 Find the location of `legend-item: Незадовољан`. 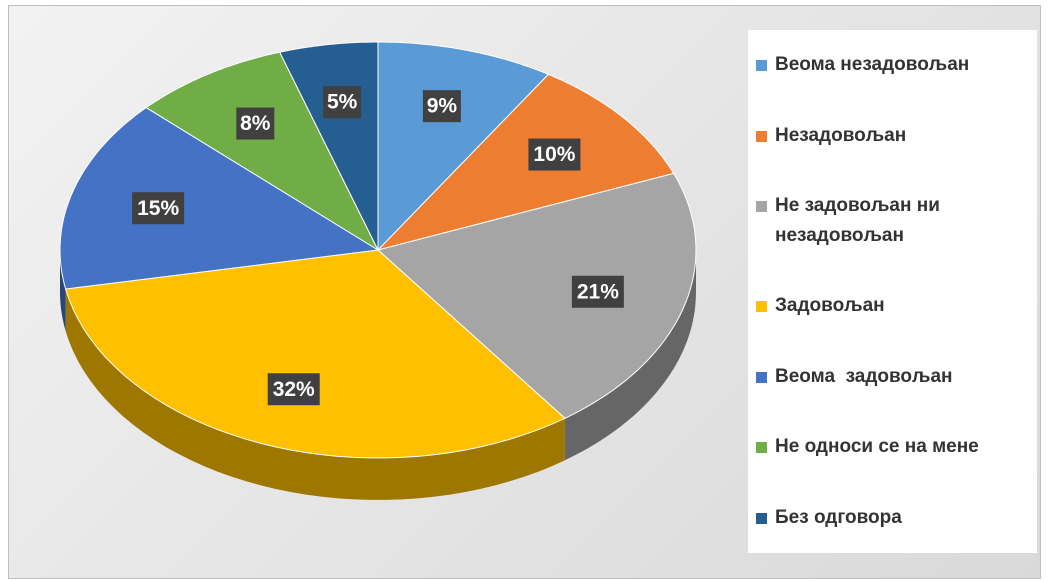

legend-item: Незадовољан is located at coordinates (892, 136).